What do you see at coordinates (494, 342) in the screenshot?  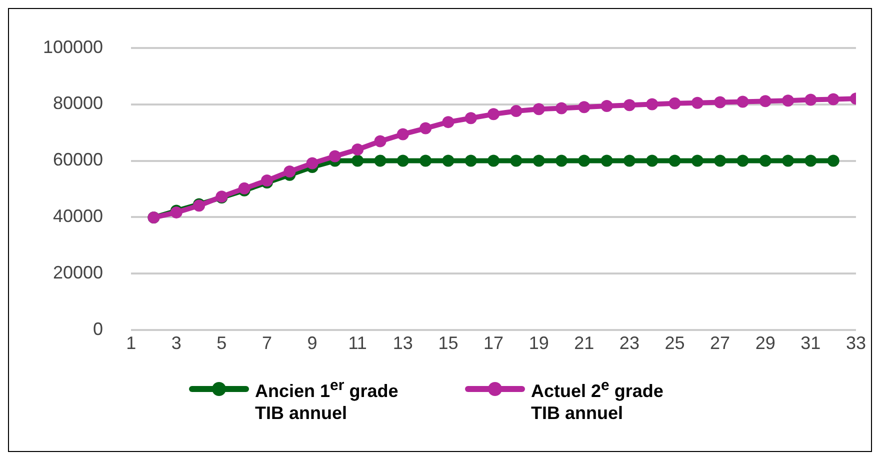 I see `x-tick-label: 17` at bounding box center [494, 342].